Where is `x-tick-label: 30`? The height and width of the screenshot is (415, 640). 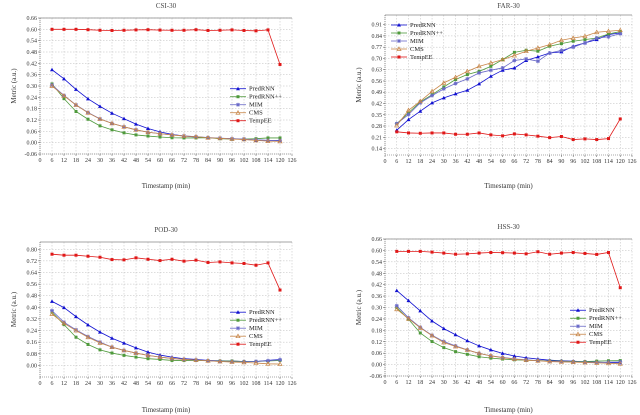 x-tick-label: 30 is located at coordinates (444, 383).